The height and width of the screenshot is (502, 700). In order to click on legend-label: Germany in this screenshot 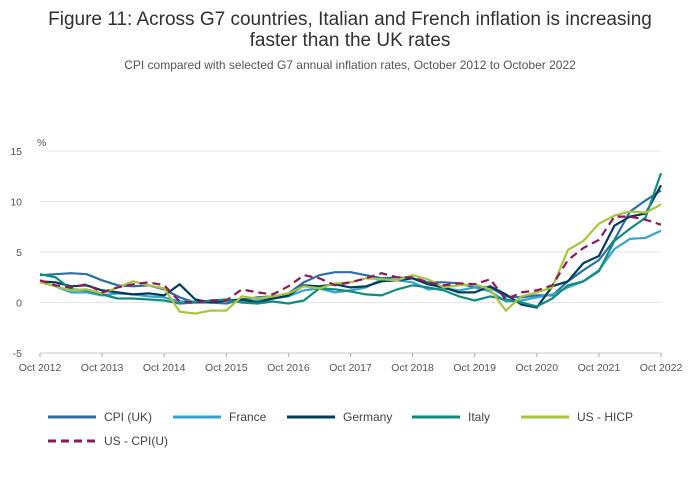, I will do `click(367, 417)`.